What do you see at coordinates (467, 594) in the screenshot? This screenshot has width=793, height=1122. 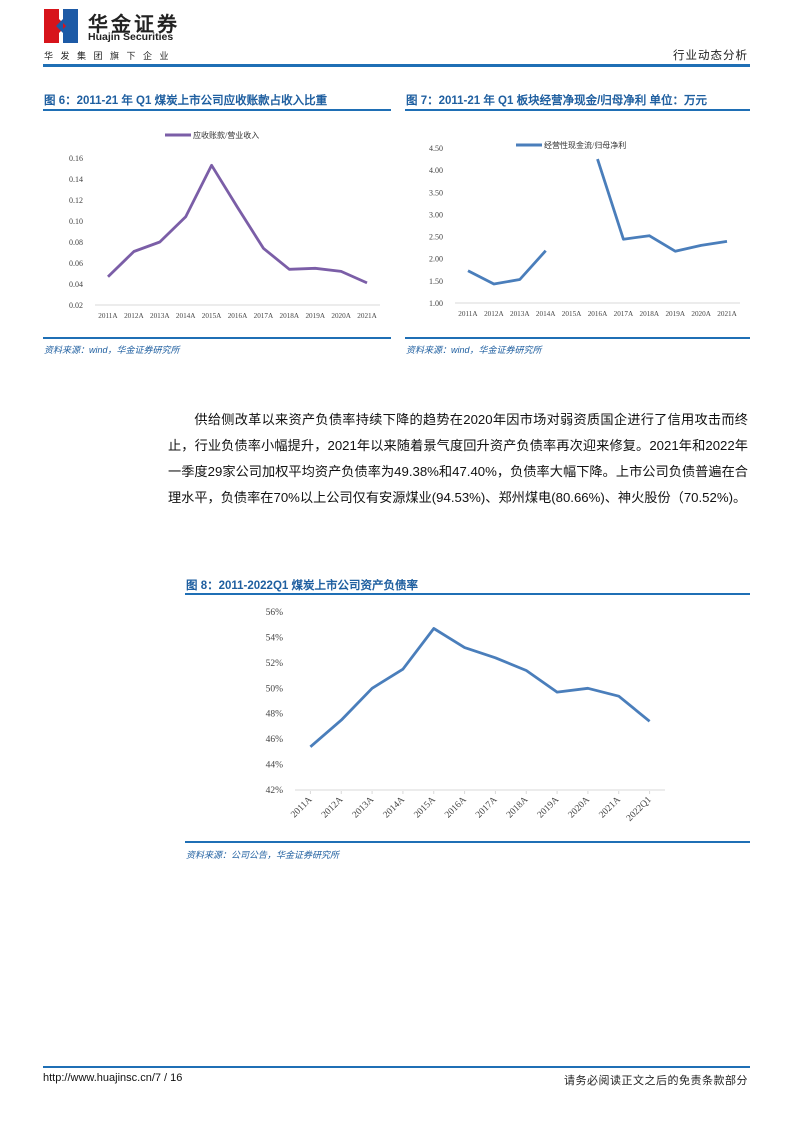 I see `fig8-title-underline` at bounding box center [467, 594].